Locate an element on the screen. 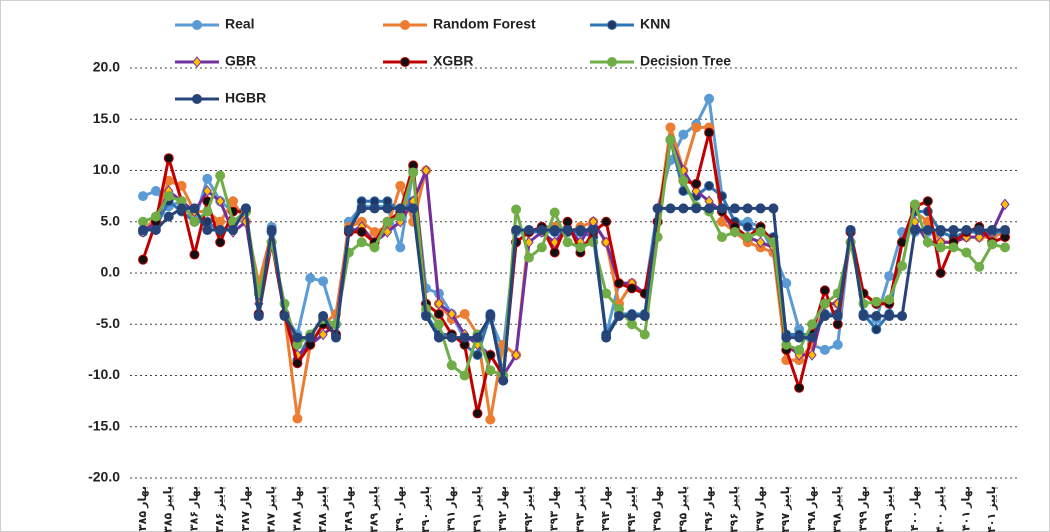 This screenshot has height=532, width=1050. y-tick-label: 0.0 is located at coordinates (111, 272).